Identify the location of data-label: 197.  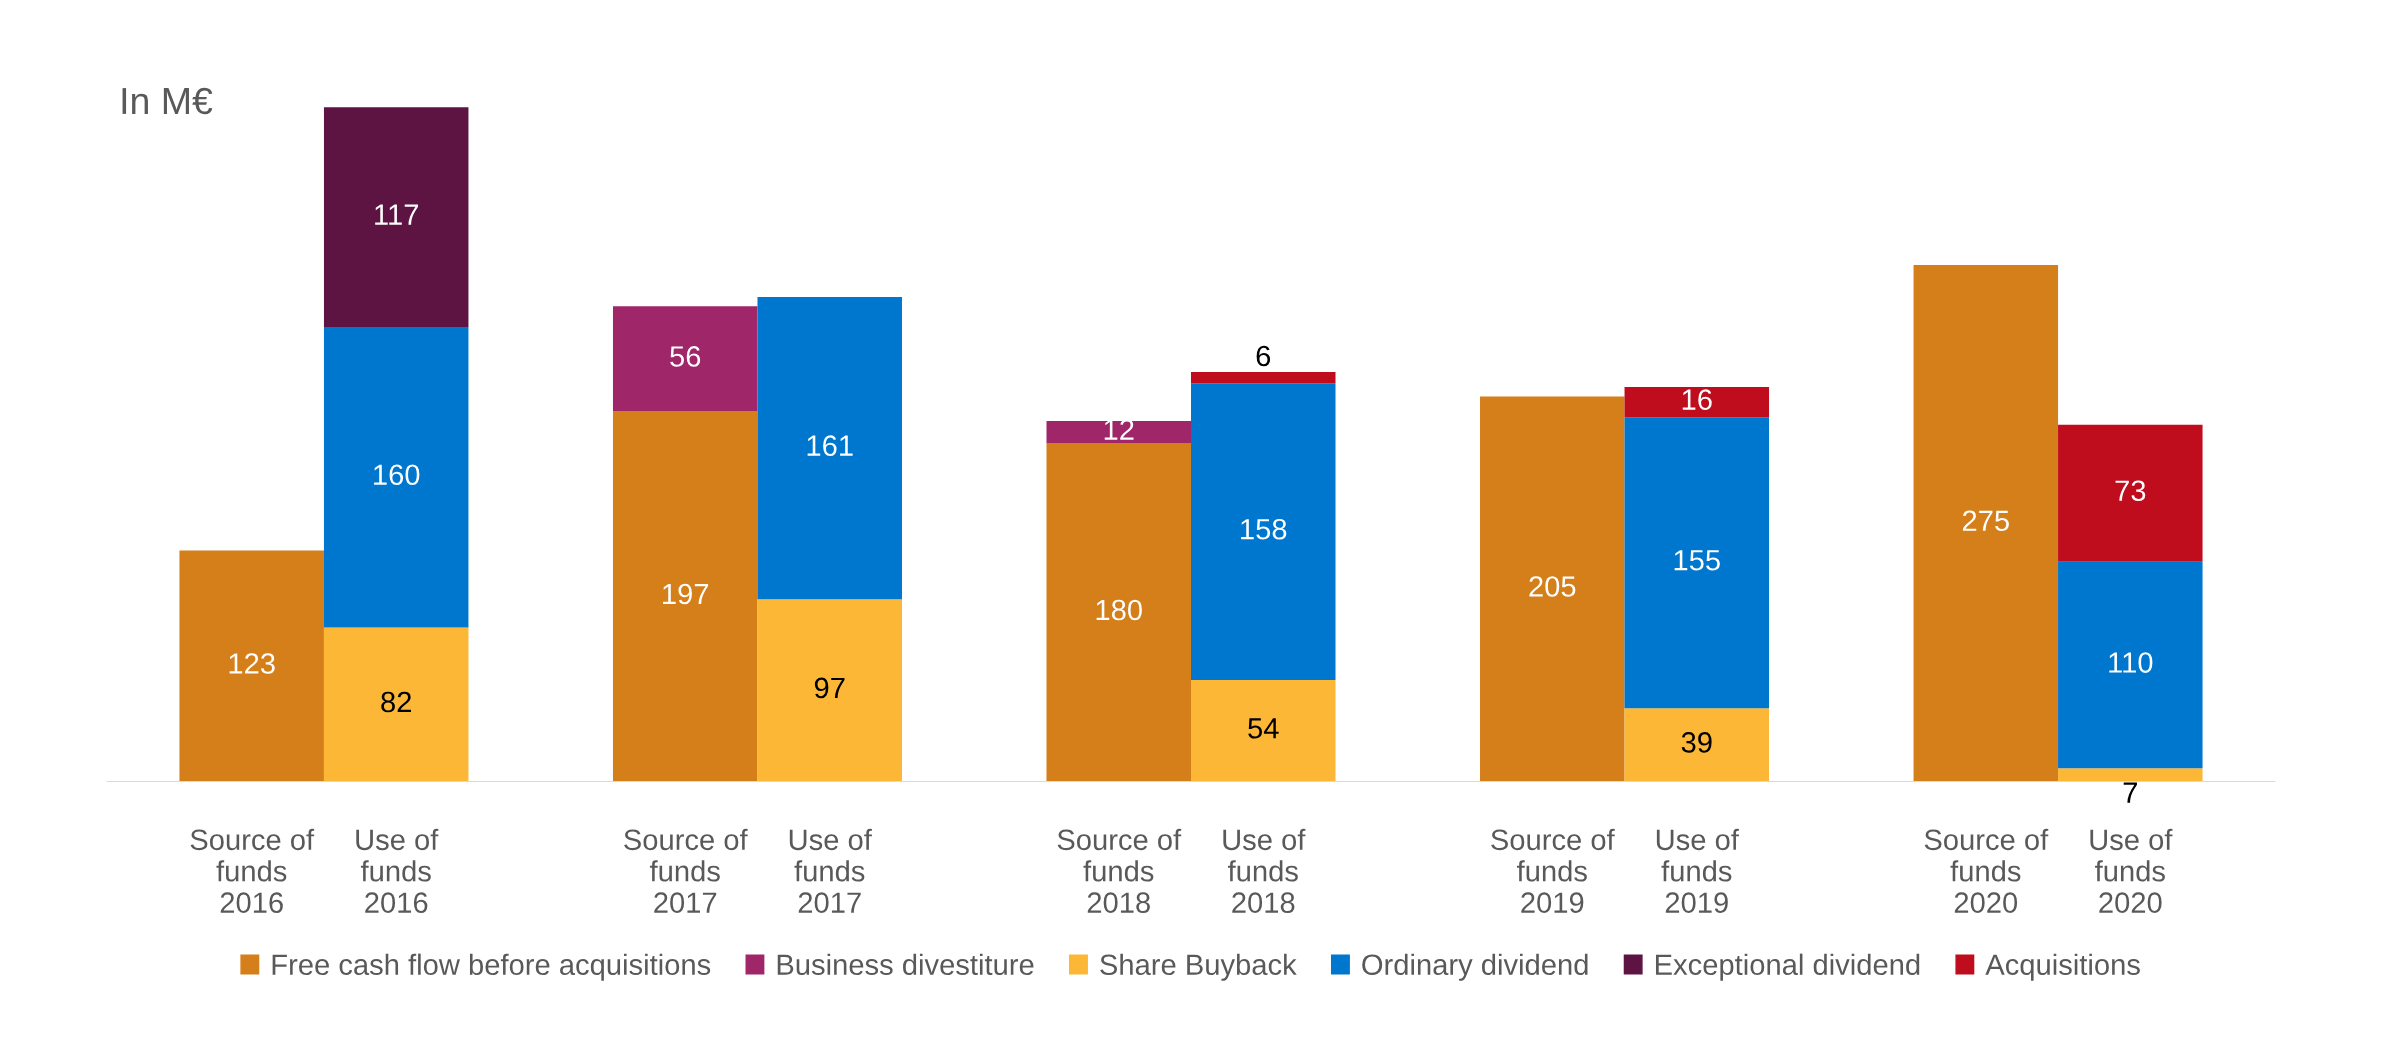
(686, 594).